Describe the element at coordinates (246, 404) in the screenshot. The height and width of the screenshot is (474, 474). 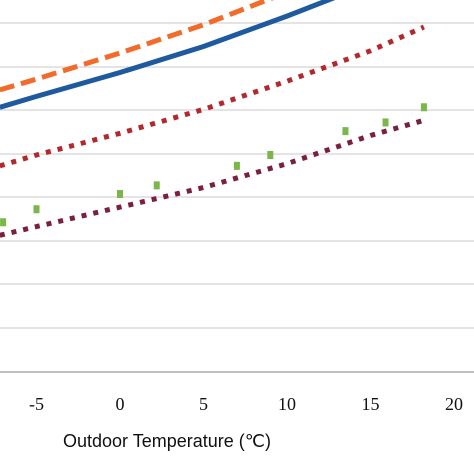
I see `x-axis-ticks: -5 0 5 10 15 20` at that location.